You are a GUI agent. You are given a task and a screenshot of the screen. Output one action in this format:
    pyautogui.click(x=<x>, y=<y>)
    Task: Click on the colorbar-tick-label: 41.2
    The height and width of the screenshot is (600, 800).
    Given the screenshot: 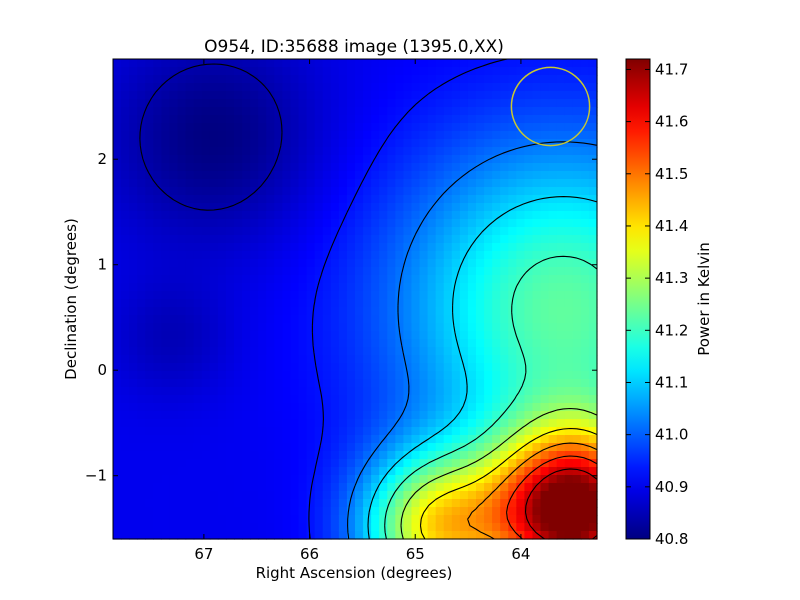 What is the action you would take?
    pyautogui.click(x=671, y=330)
    